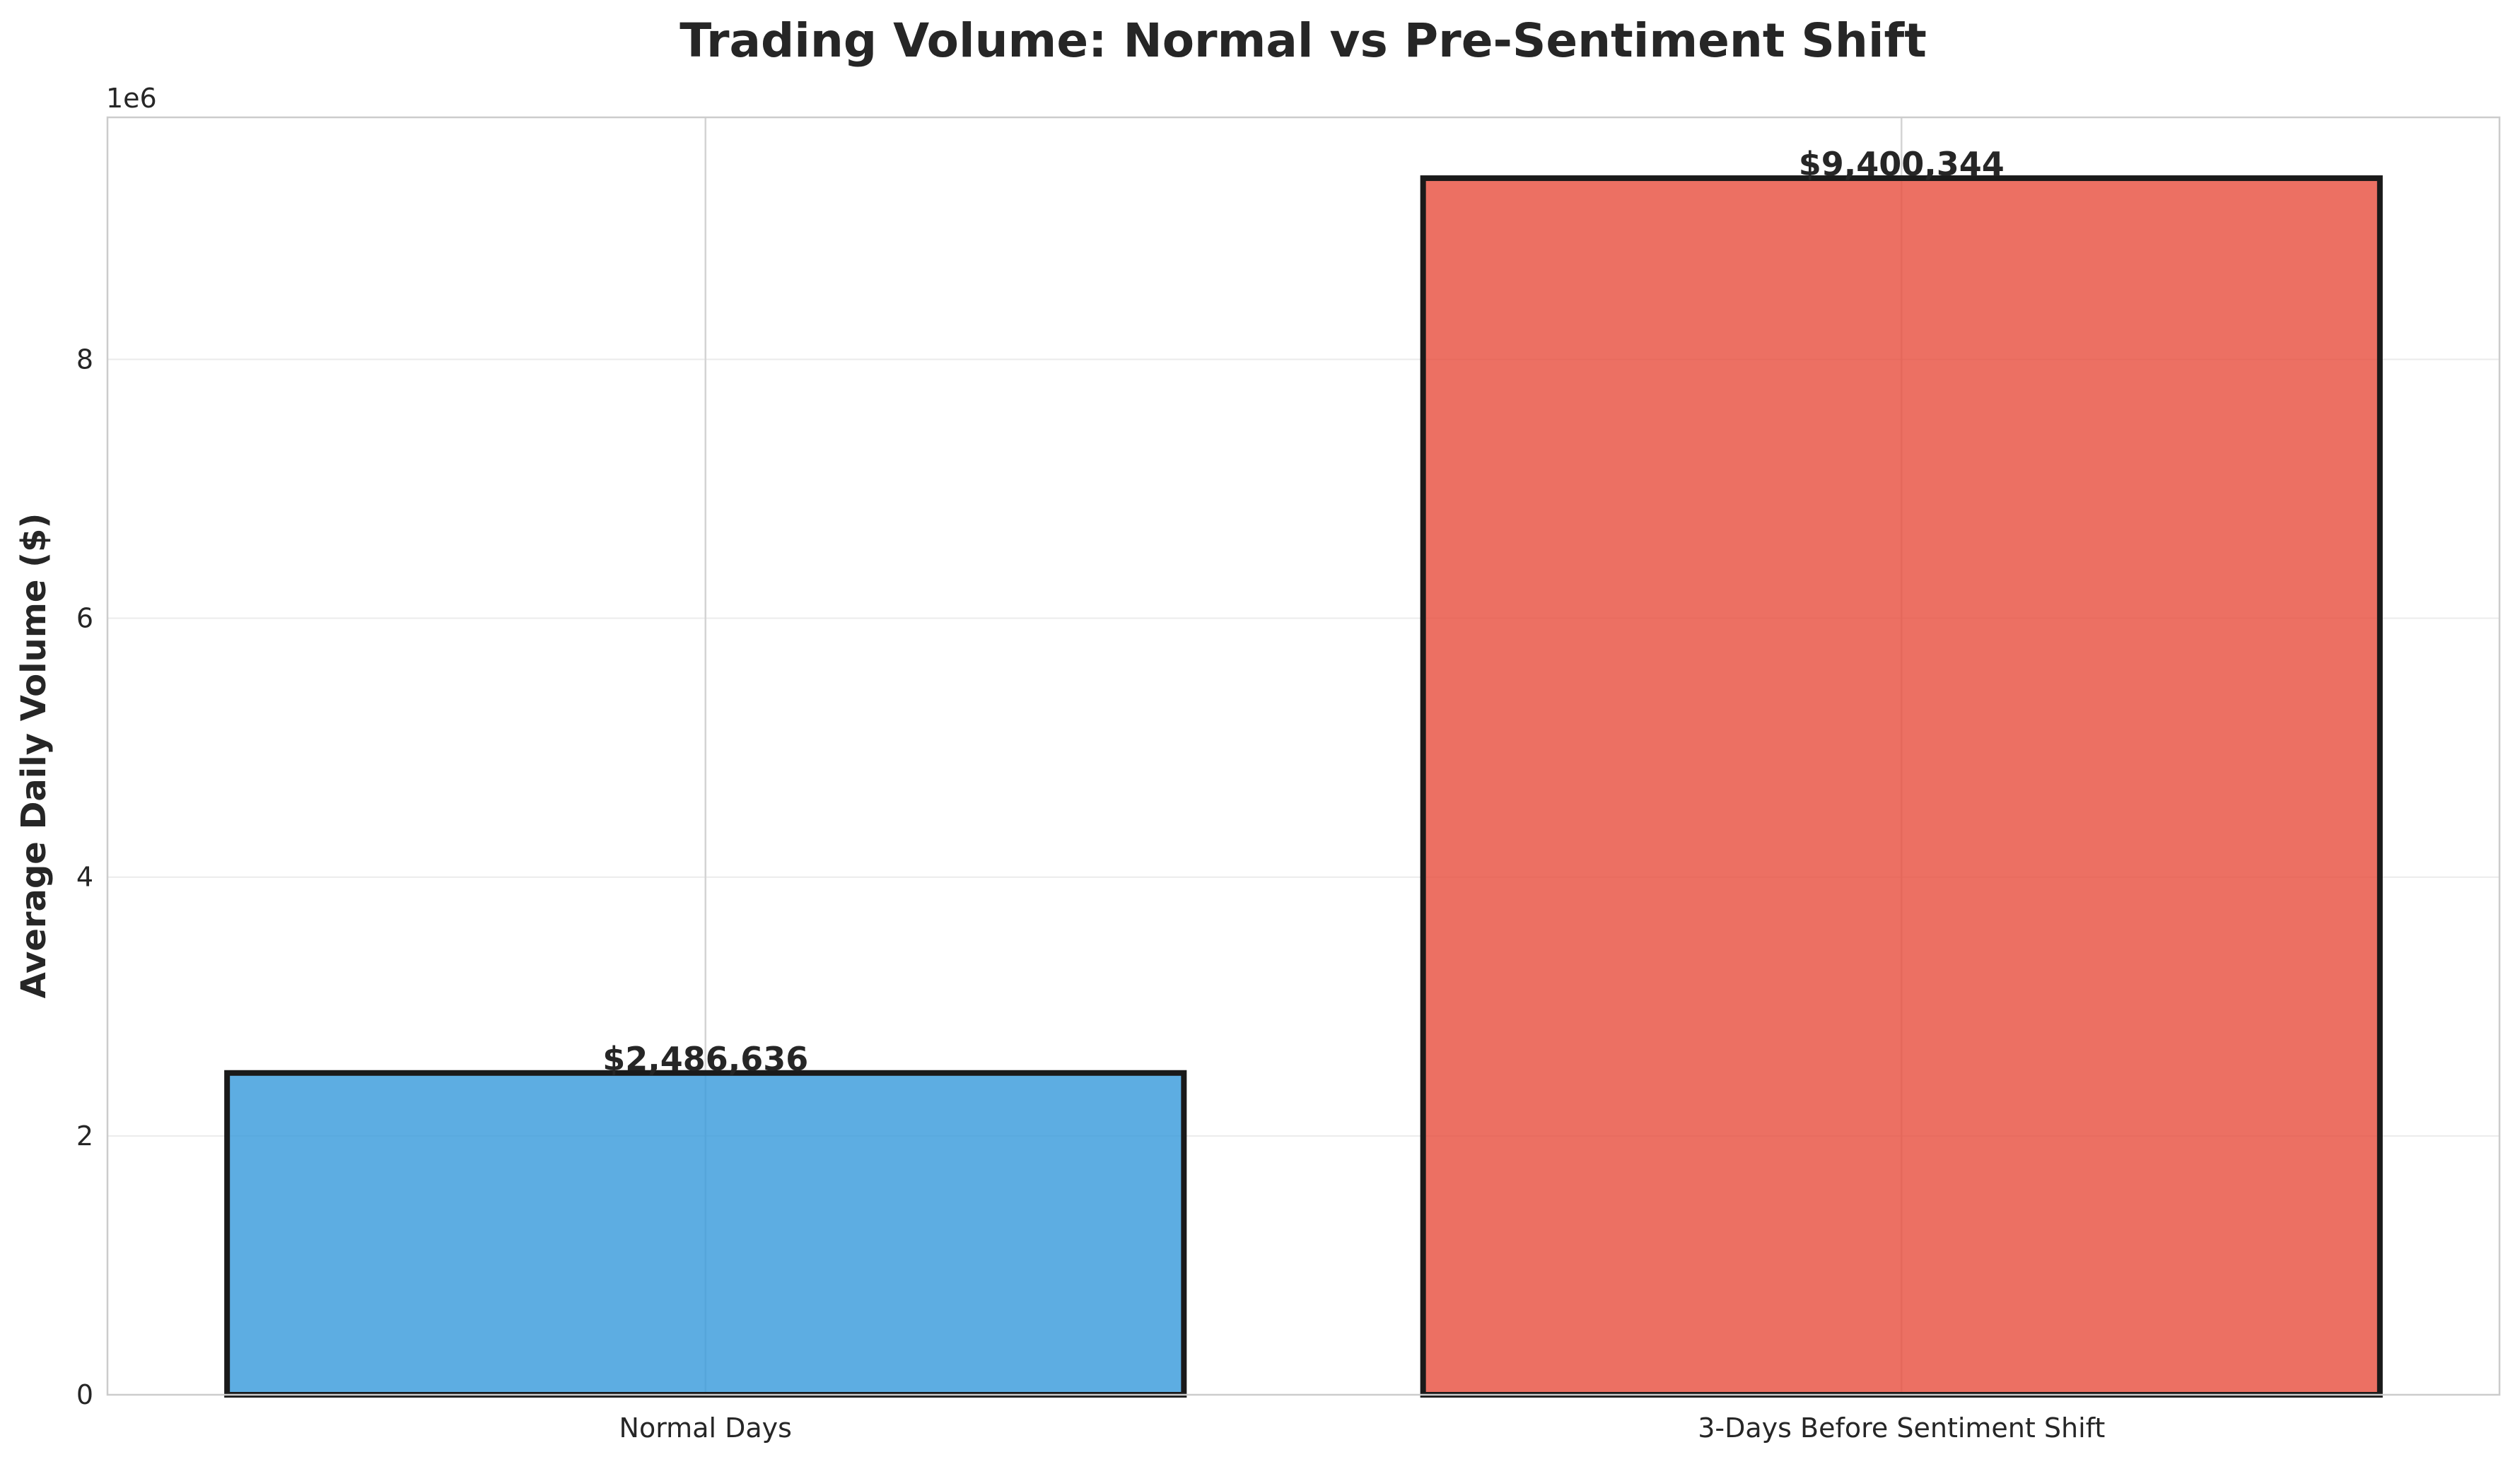  What do you see at coordinates (131, 98) in the screenshot?
I see `y-axis-offset-label: 1e6` at bounding box center [131, 98].